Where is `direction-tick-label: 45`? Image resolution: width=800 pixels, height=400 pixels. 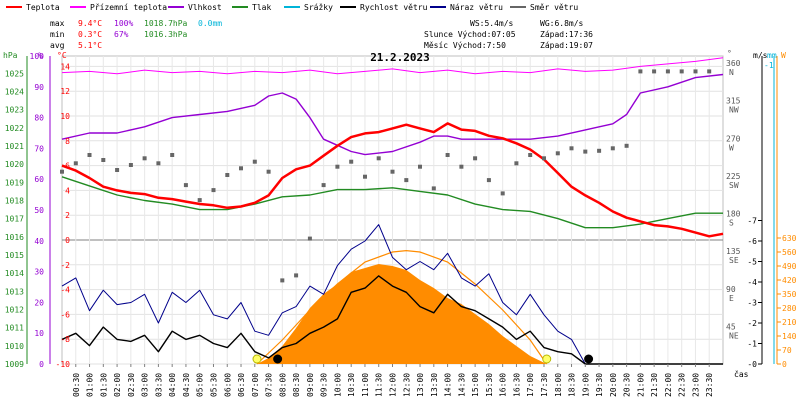
direction-tick-label: 45 is located at coordinates (731, 326).